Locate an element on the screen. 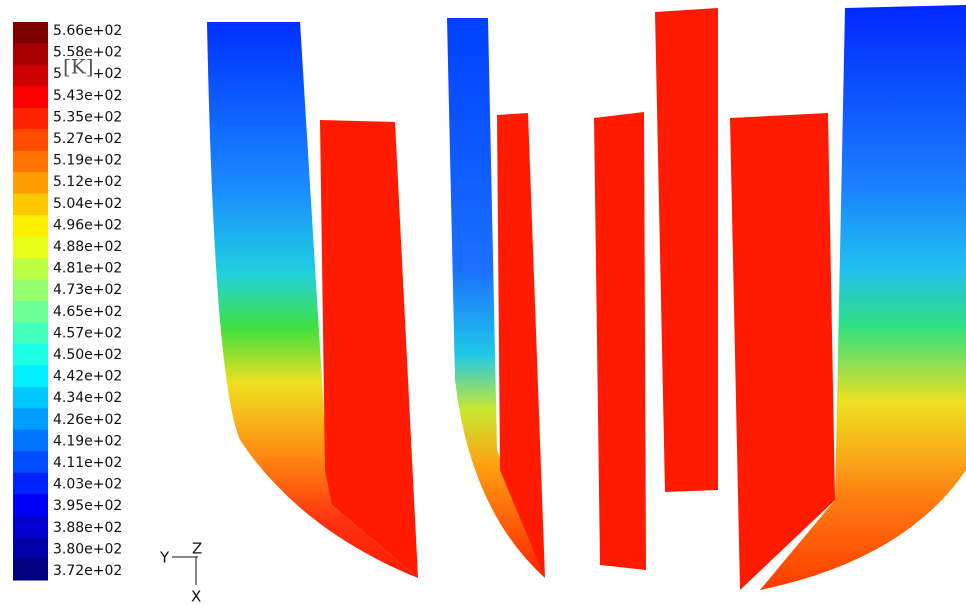  axis-triad: Y Z X is located at coordinates (180, 573).